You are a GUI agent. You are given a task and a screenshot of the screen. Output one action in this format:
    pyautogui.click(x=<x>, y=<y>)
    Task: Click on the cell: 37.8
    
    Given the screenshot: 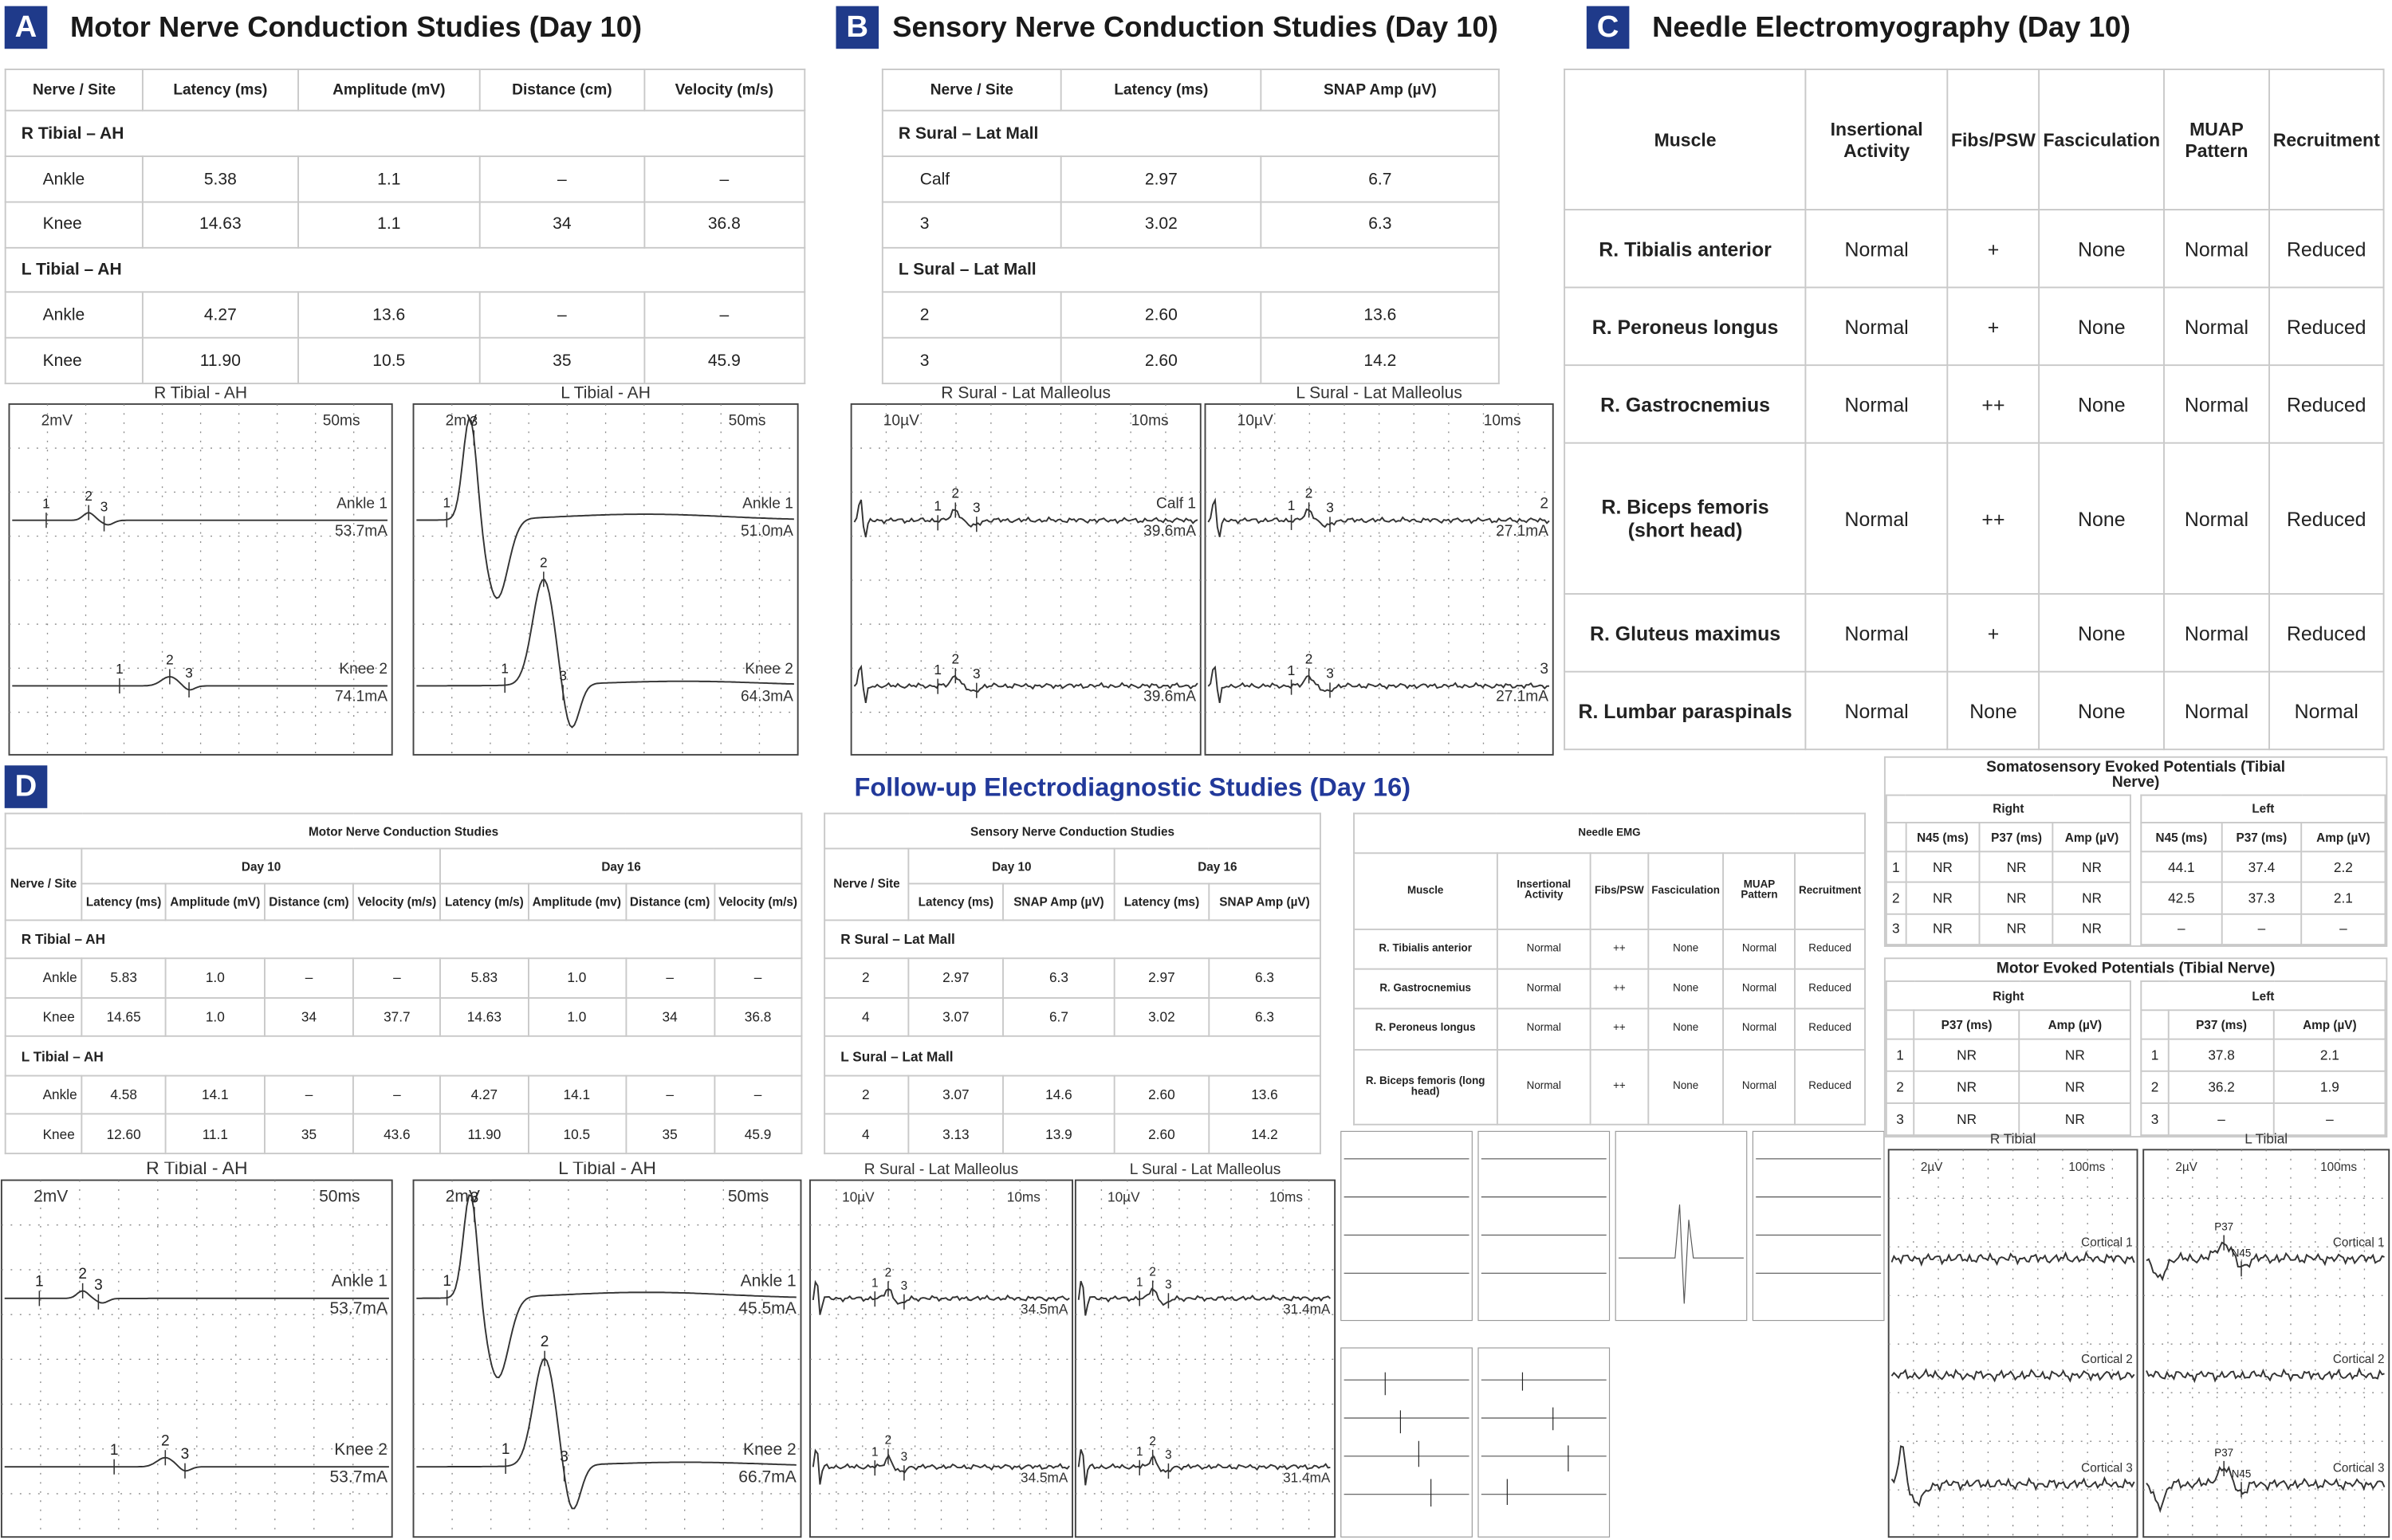 What is the action you would take?
    pyautogui.click(x=2221, y=1055)
    